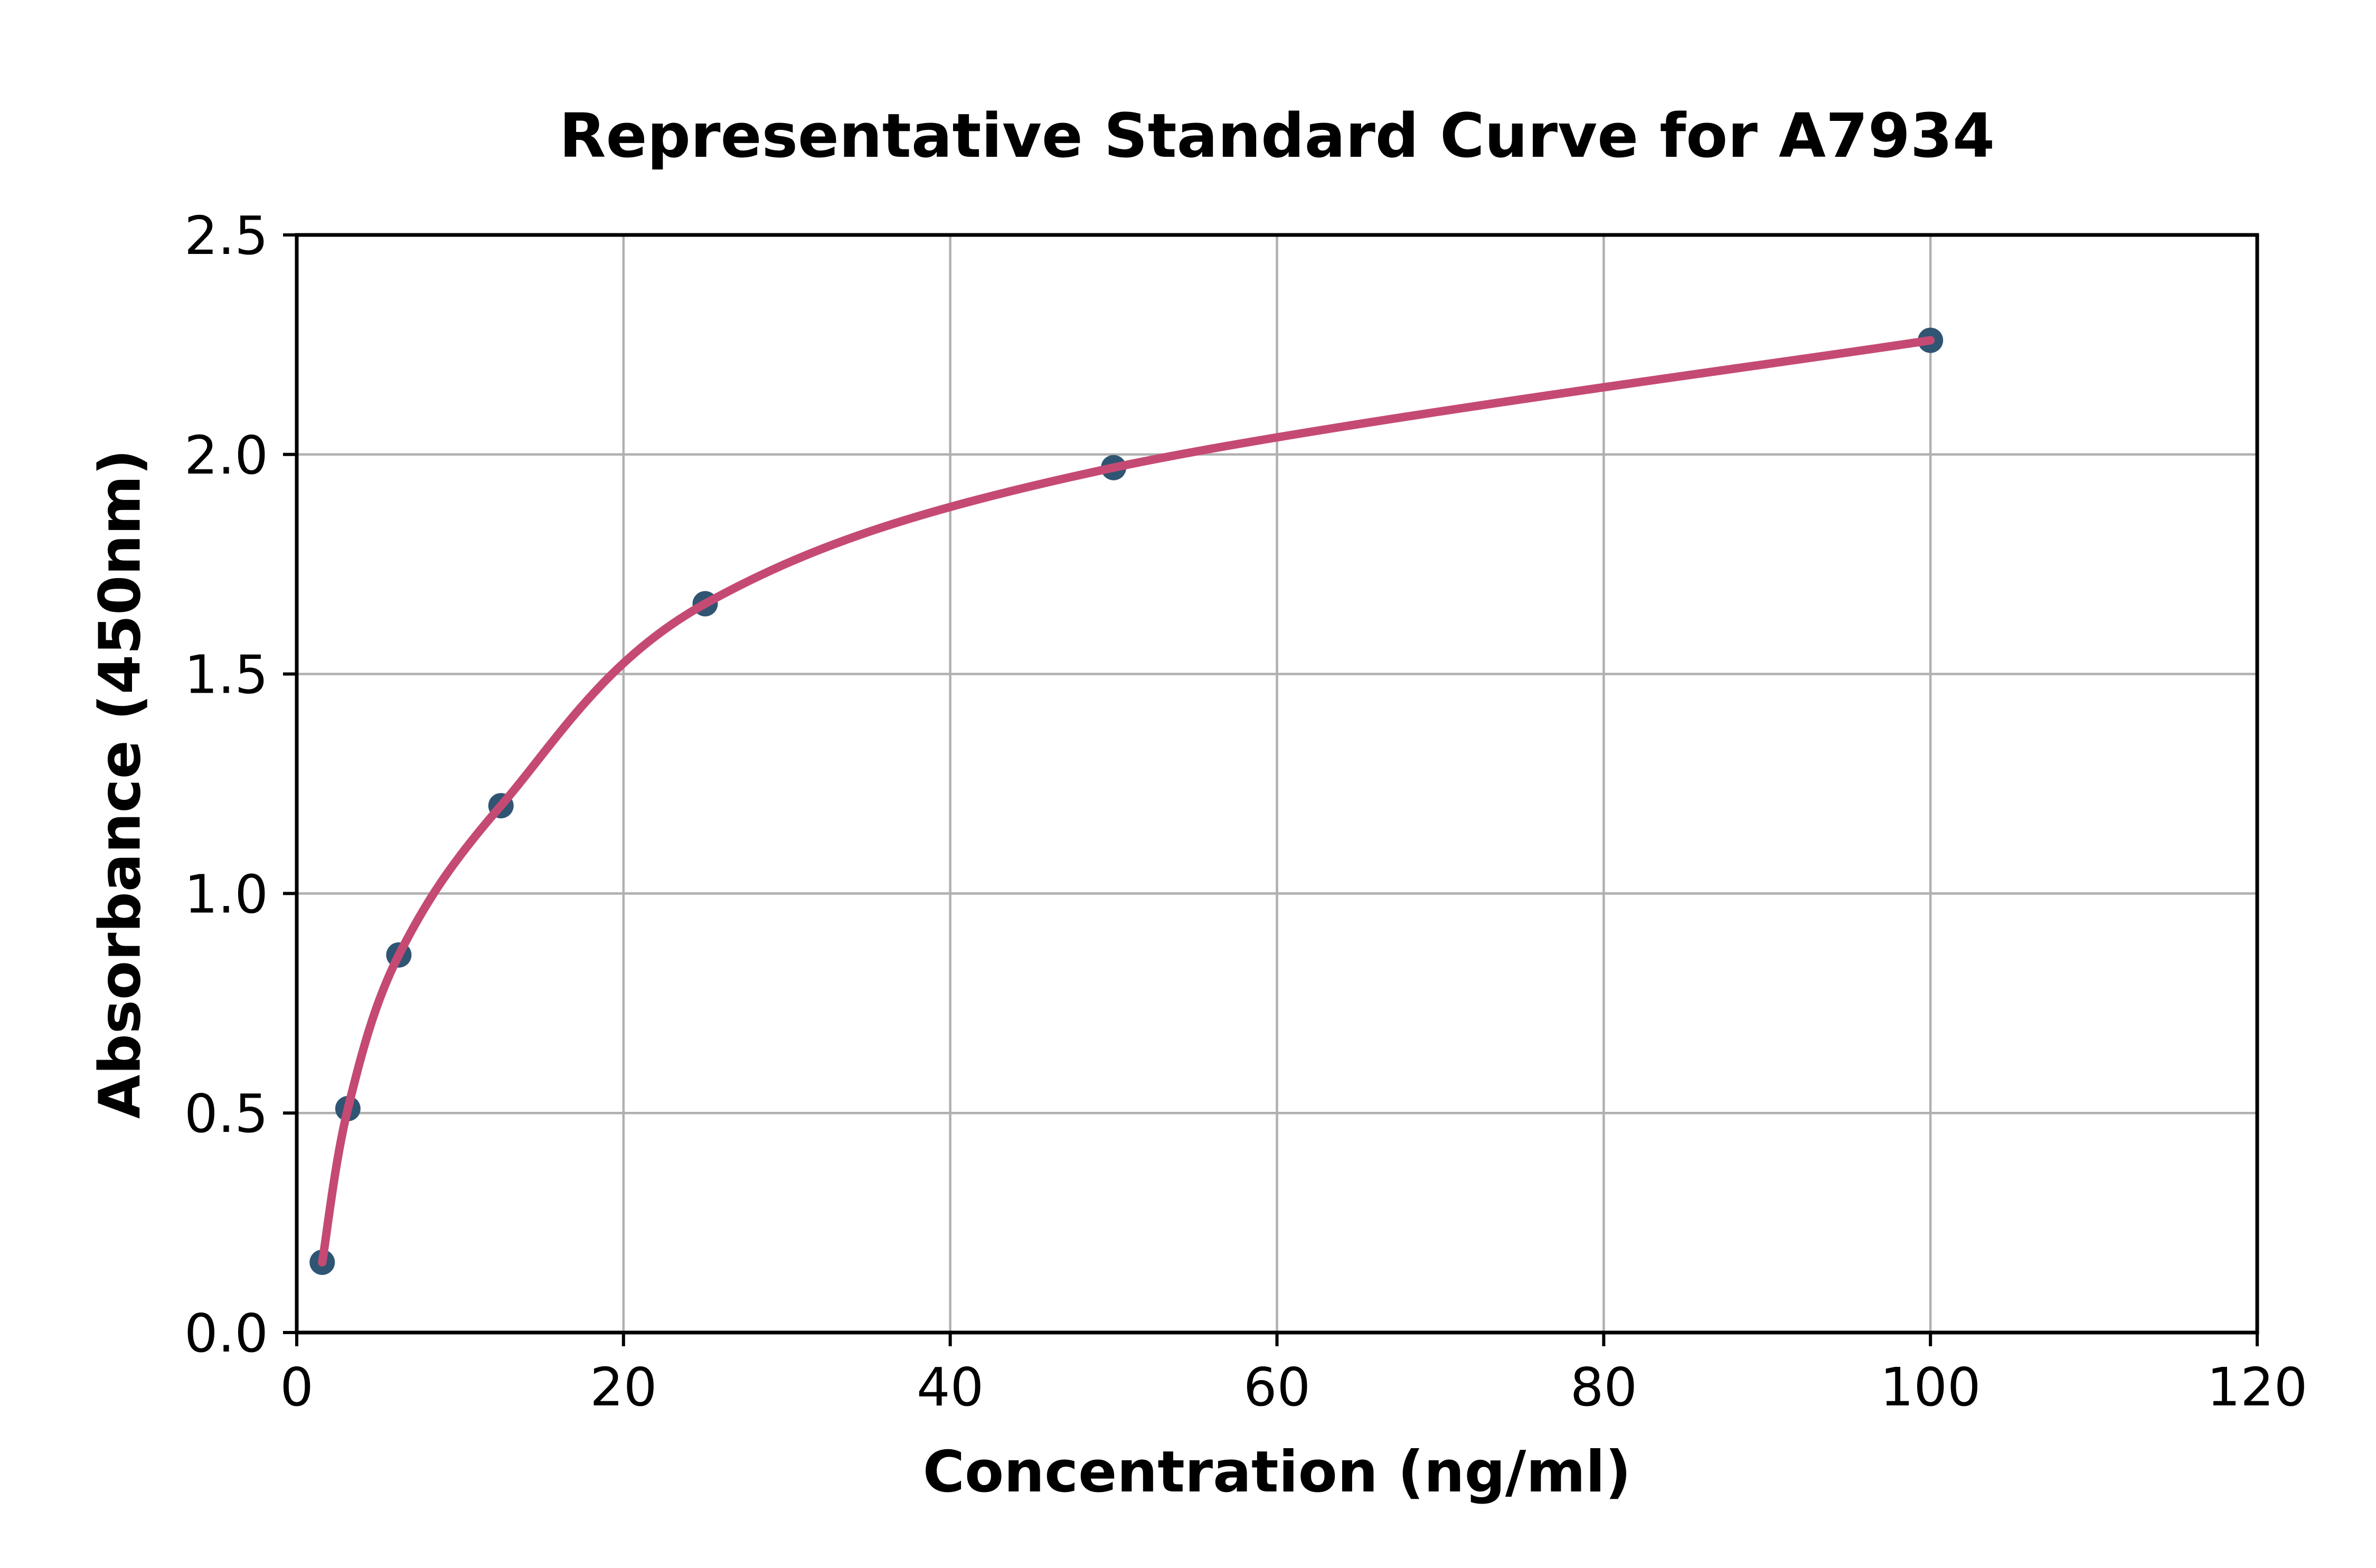 The height and width of the screenshot is (1568, 2376). I want to click on y-tick-label: 0.5, so click(226, 1114).